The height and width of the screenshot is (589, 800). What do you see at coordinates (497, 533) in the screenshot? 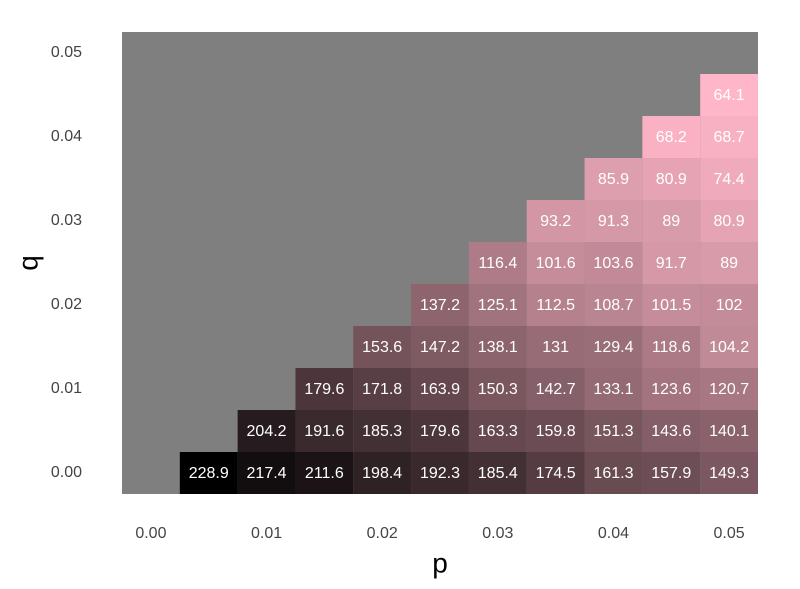
I see `x-tick-label: 0.03` at bounding box center [497, 533].